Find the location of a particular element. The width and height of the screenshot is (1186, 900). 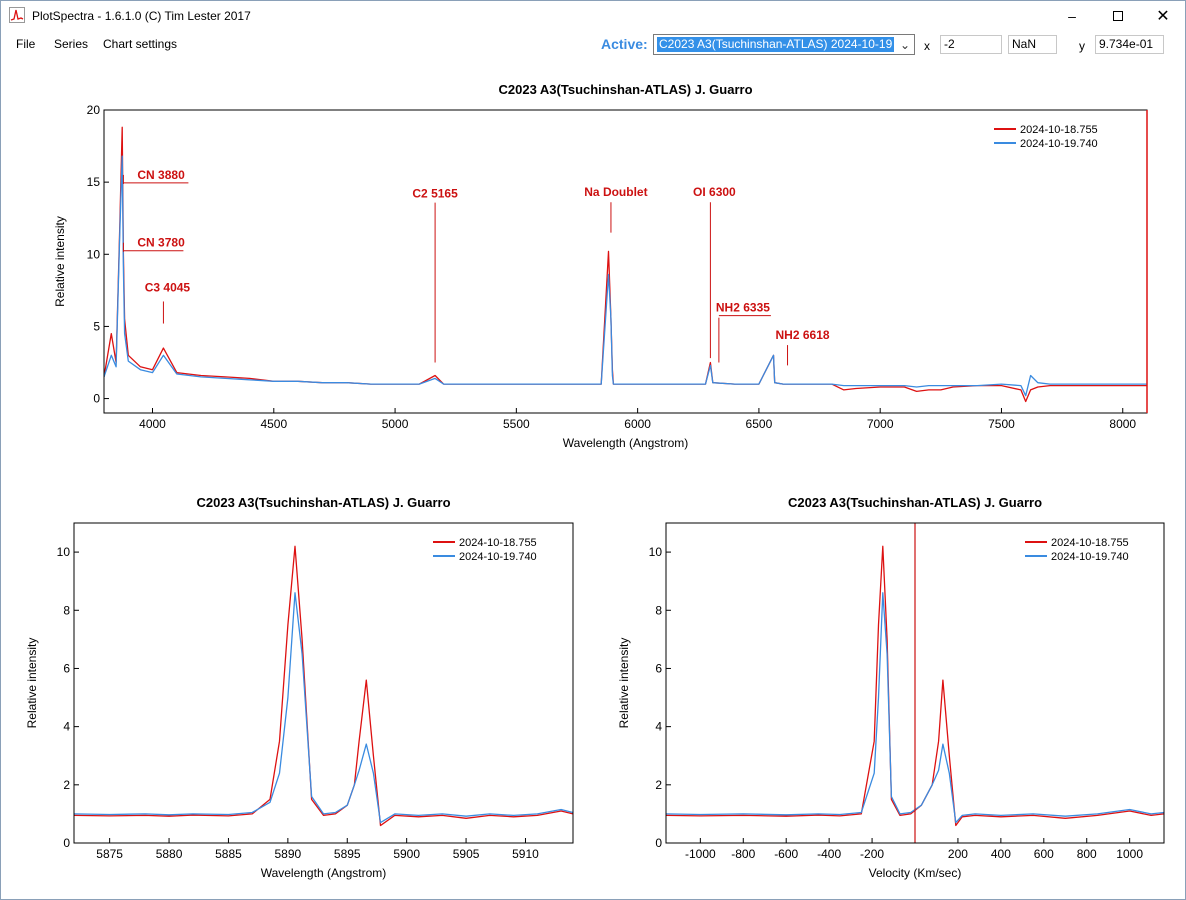

x-tick-label: 5890 is located at coordinates (288, 854).